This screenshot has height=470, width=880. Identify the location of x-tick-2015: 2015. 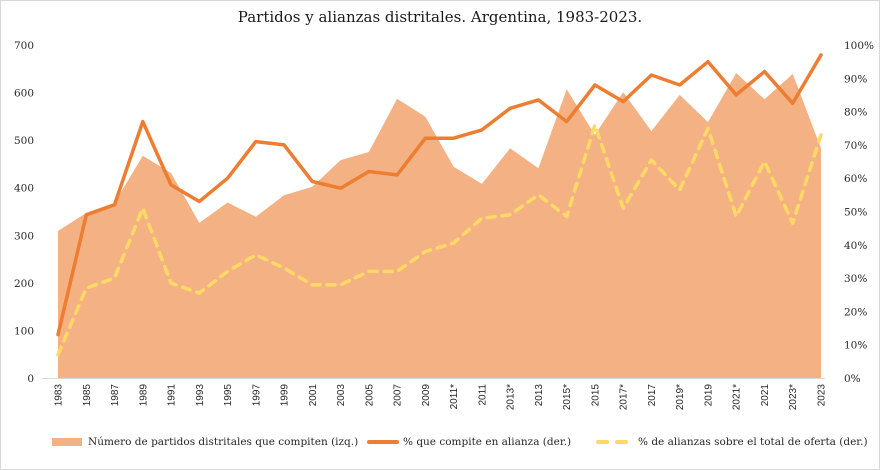
(595, 395).